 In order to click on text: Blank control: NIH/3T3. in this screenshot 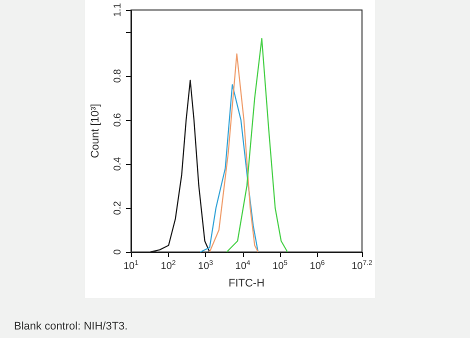, I will do `click(71, 326)`.